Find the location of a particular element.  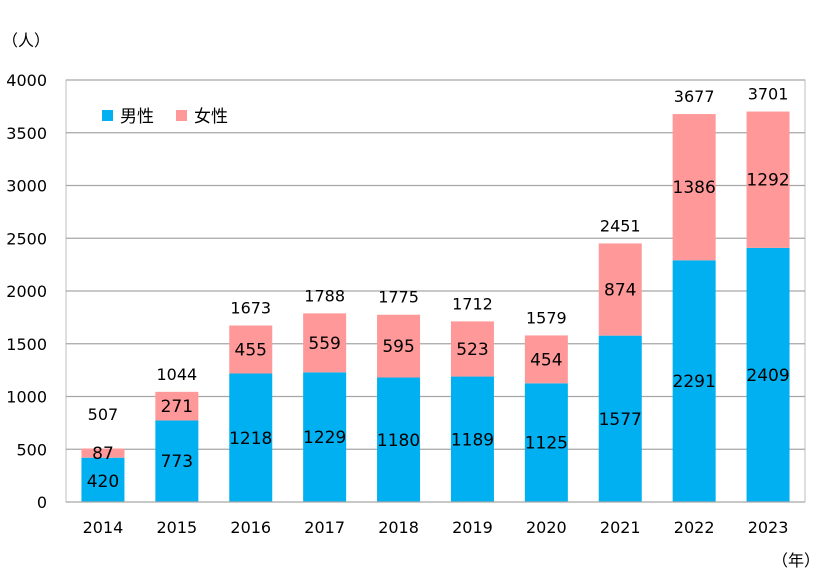

label-female-2016: 455 is located at coordinates (251, 350).